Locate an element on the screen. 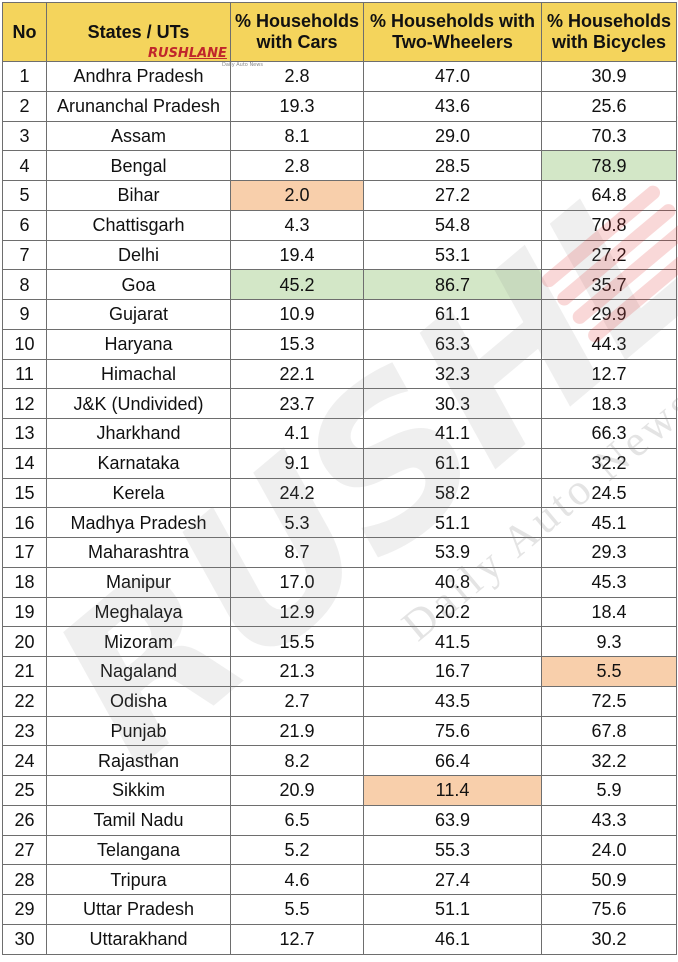 Image resolution: width=678 pixels, height=962 pixels. cell-cars: 2.7 is located at coordinates (297, 701).